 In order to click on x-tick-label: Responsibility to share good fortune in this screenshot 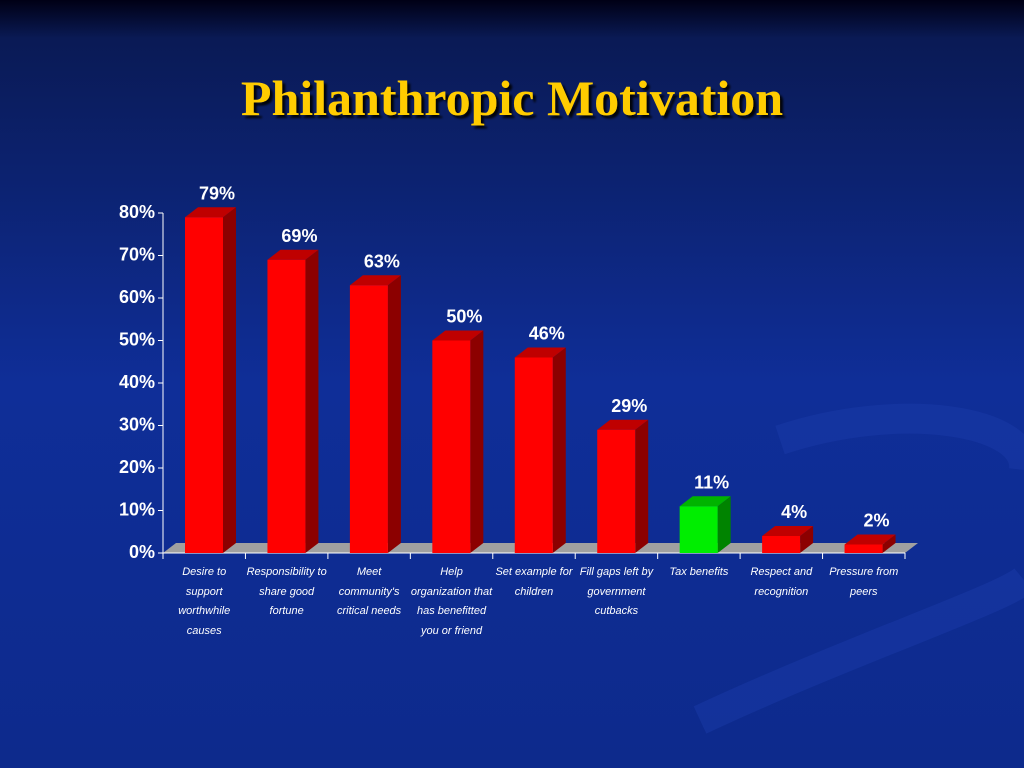, I will do `click(286, 591)`.